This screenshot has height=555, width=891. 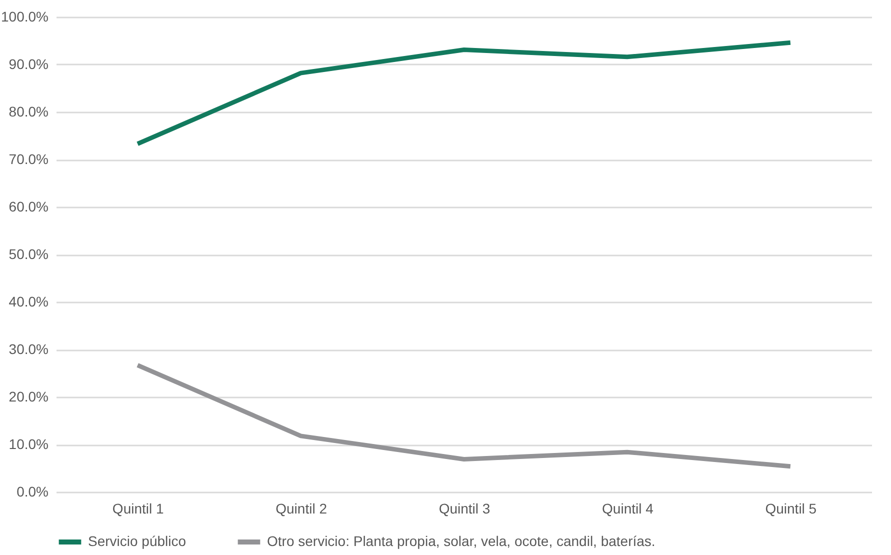 What do you see at coordinates (28, 444) in the screenshot?
I see `y-tick-label: 10.0%` at bounding box center [28, 444].